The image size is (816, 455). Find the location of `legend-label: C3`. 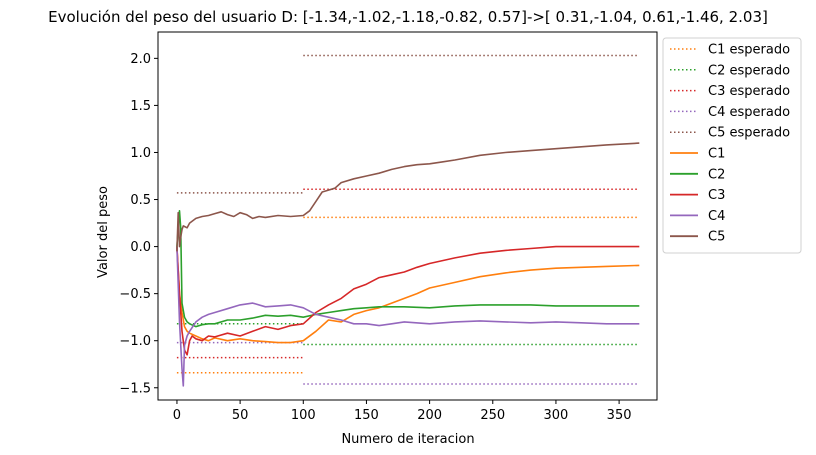

legend-label: C3 is located at coordinates (716, 195).